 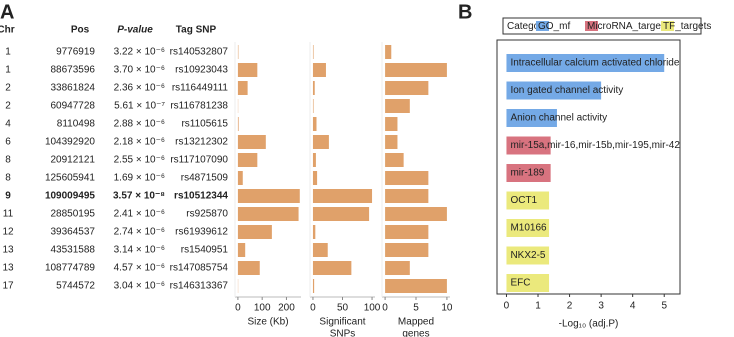 I want to click on column-header: Tag SNP, so click(x=196, y=30).